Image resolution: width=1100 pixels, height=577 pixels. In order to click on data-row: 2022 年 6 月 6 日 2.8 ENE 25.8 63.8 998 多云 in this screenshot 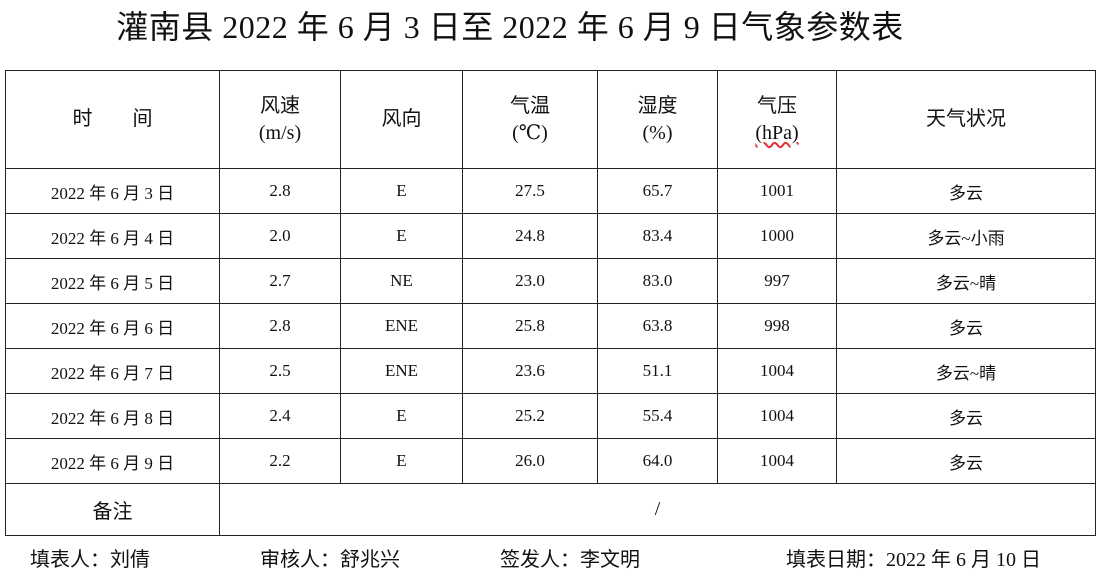, I will do `click(550, 326)`.